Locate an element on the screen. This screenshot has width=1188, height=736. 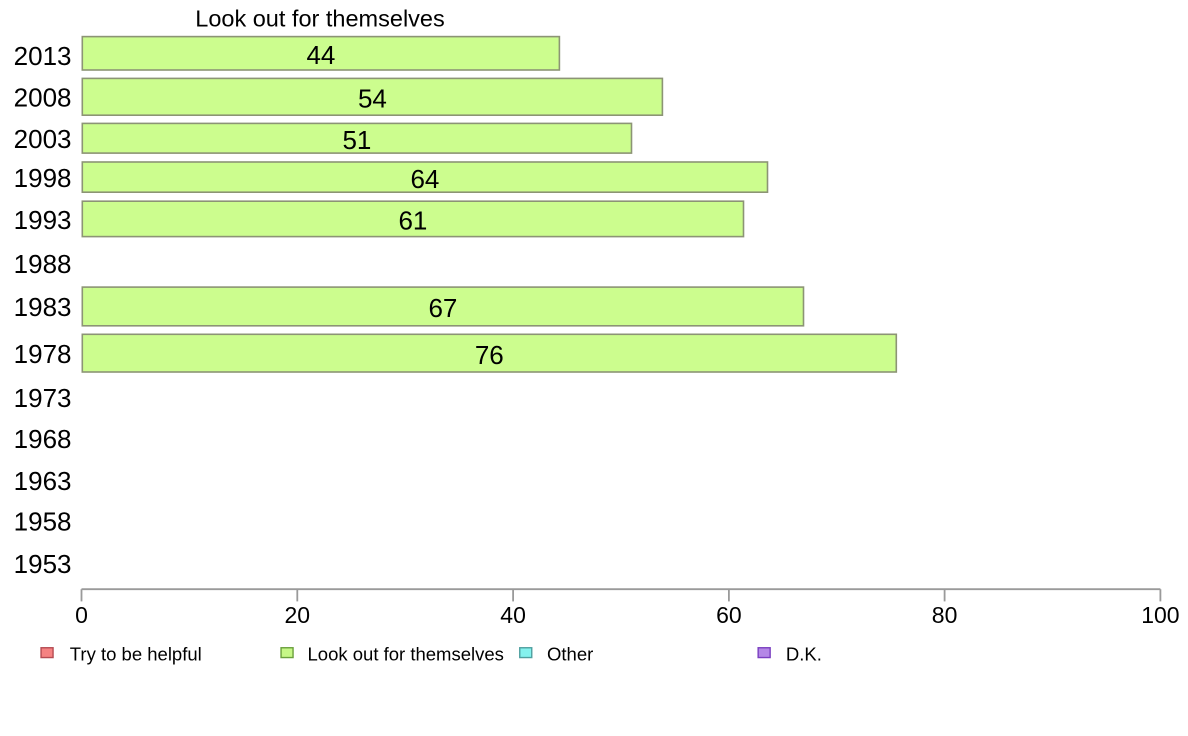
svg-text: 20 is located at coordinates (298, 615).